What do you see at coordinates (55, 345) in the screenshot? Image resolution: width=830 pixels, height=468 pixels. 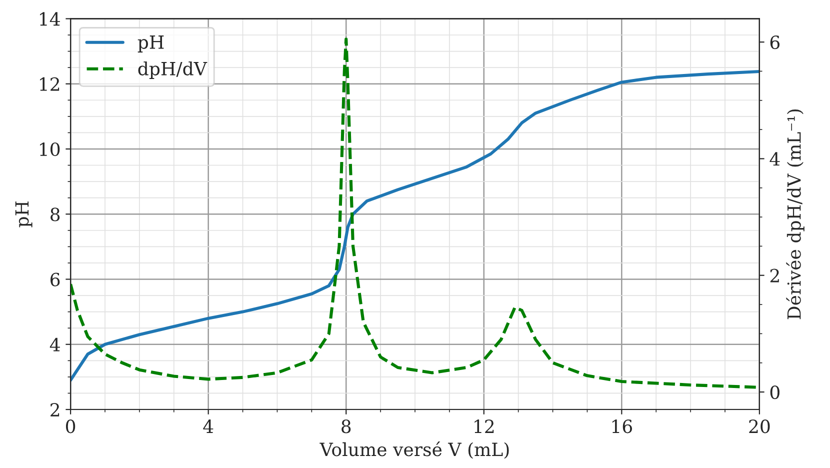 I see `y-tick-label: 4` at bounding box center [55, 345].